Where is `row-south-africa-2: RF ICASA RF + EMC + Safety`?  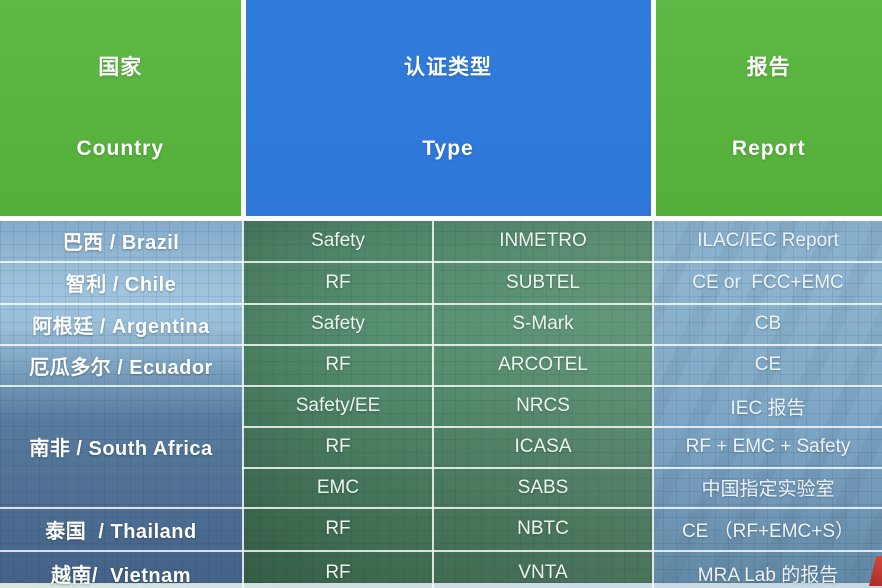
row-south-africa-2: RF ICASA RF + EMC + Safety is located at coordinates (441, 447).